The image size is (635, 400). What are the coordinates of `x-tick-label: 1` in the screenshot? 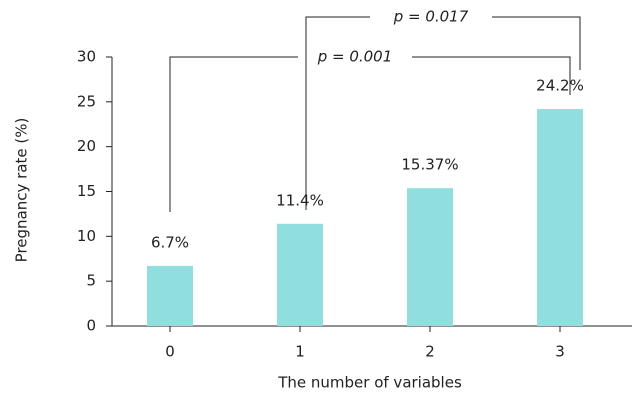 It's located at (300, 352).